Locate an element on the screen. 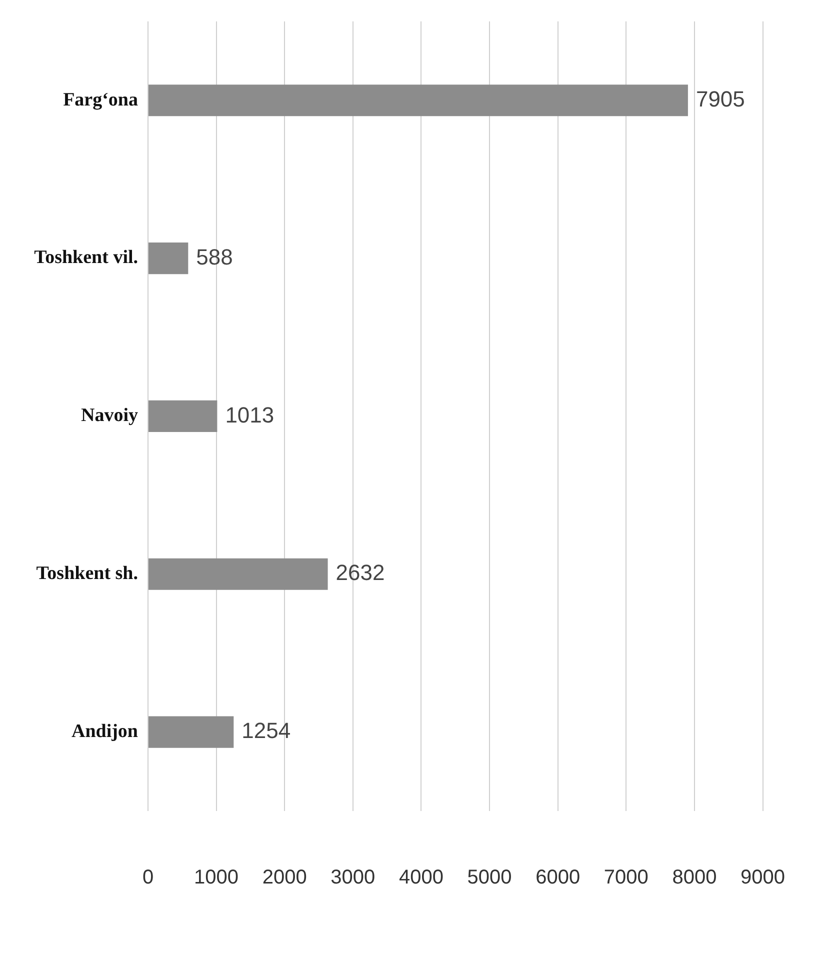 The height and width of the screenshot is (965, 840). data-label: 7905 is located at coordinates (720, 99).